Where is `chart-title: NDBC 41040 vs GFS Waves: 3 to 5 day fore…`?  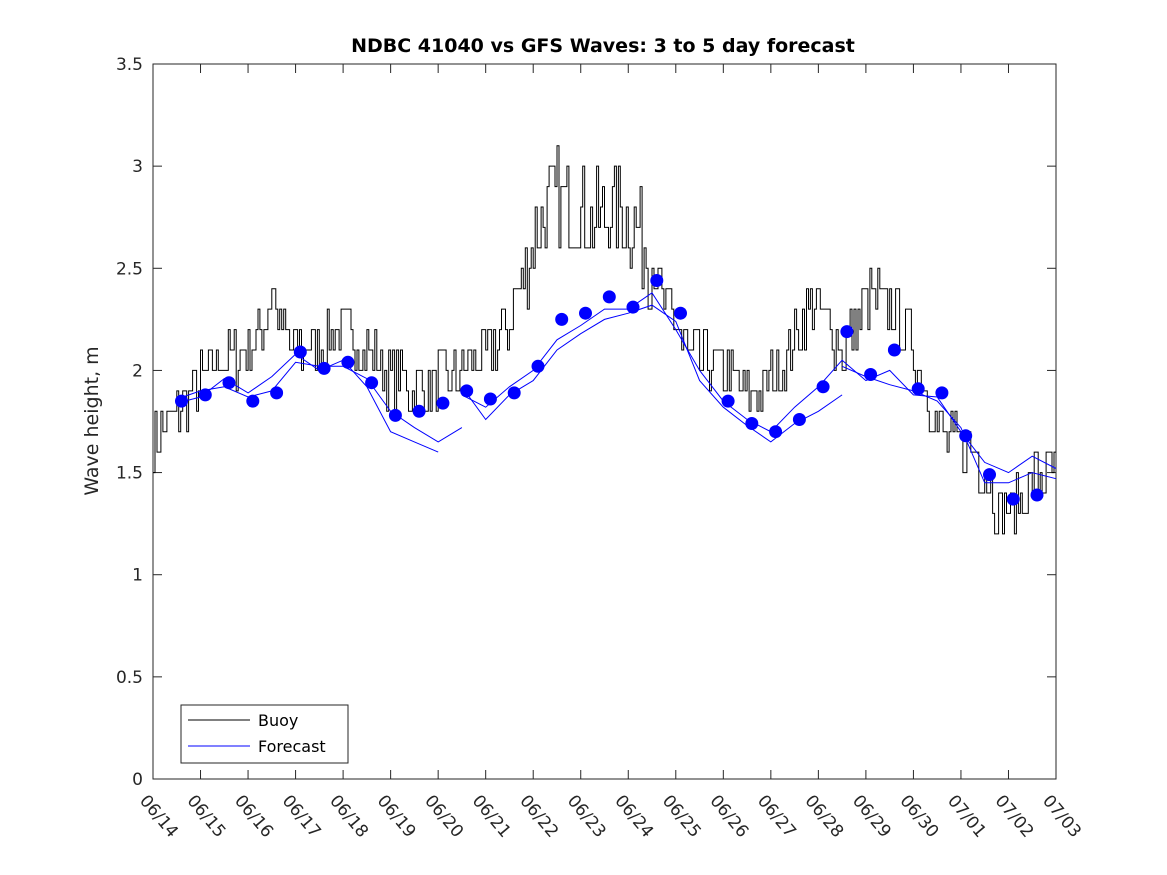 chart-title: NDBC 41040 vs GFS Waves: 3 to 5 day fore… is located at coordinates (603, 46).